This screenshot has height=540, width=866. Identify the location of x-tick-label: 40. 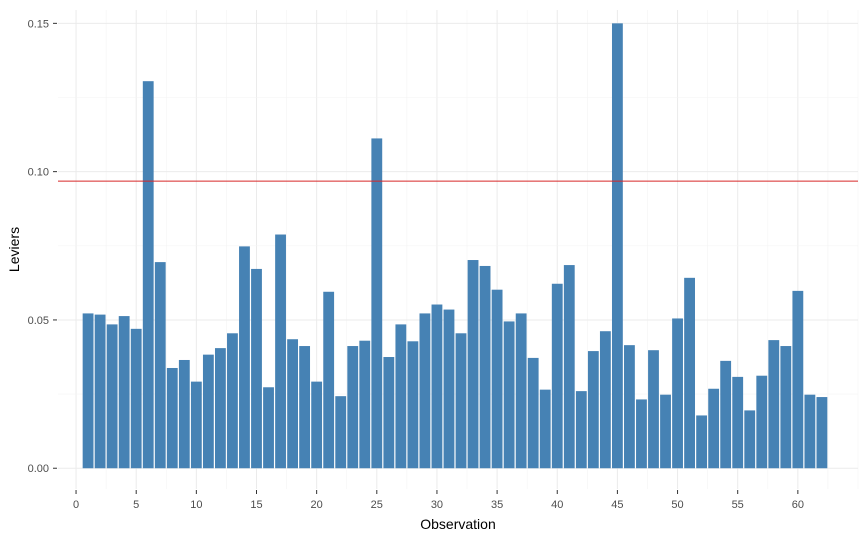
(557, 505).